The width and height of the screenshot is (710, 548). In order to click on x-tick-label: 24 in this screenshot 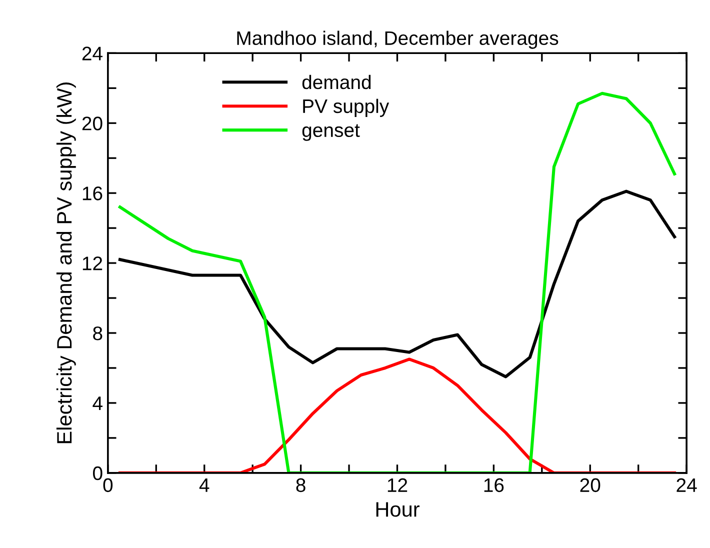, I will do `click(686, 485)`.